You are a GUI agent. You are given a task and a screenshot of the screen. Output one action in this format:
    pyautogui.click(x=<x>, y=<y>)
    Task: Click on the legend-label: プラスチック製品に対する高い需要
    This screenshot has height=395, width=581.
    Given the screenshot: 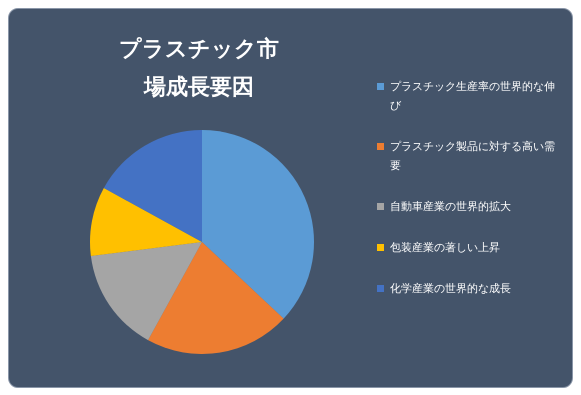 What is the action you would take?
    pyautogui.click(x=473, y=156)
    